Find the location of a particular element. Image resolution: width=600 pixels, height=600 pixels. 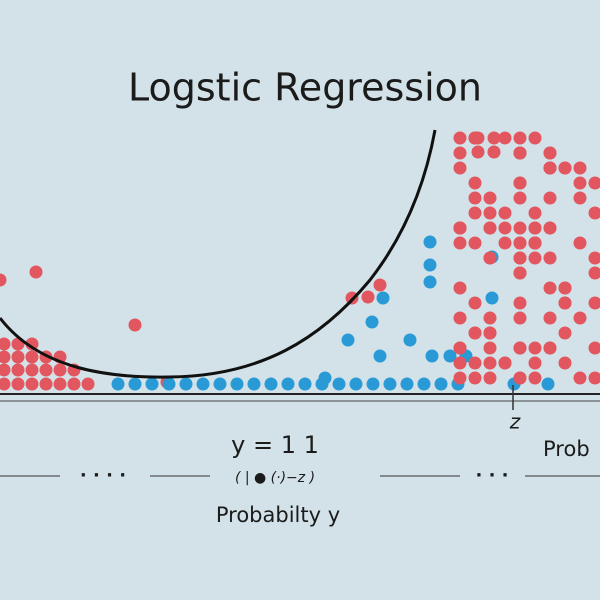

ellipsis: · · · · is located at coordinates (103, 475).